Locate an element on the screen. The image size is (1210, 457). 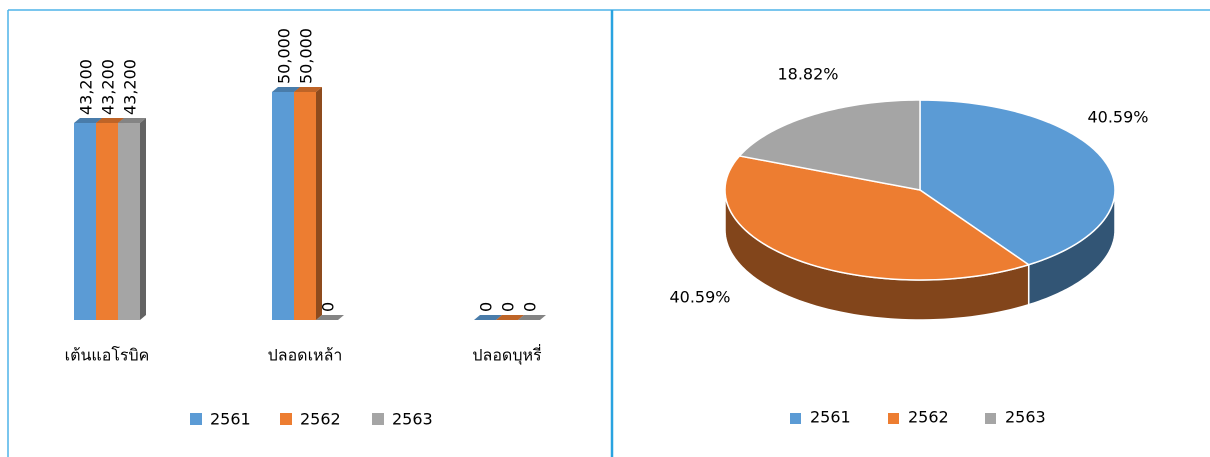
x-tick-label: ปลอดเหล้า is located at coordinates (305, 355).